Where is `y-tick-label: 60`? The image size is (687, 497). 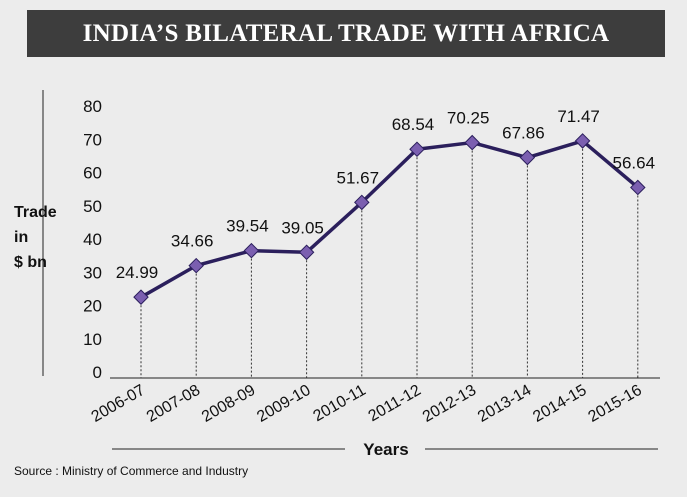 y-tick-label: 60 is located at coordinates (92, 173).